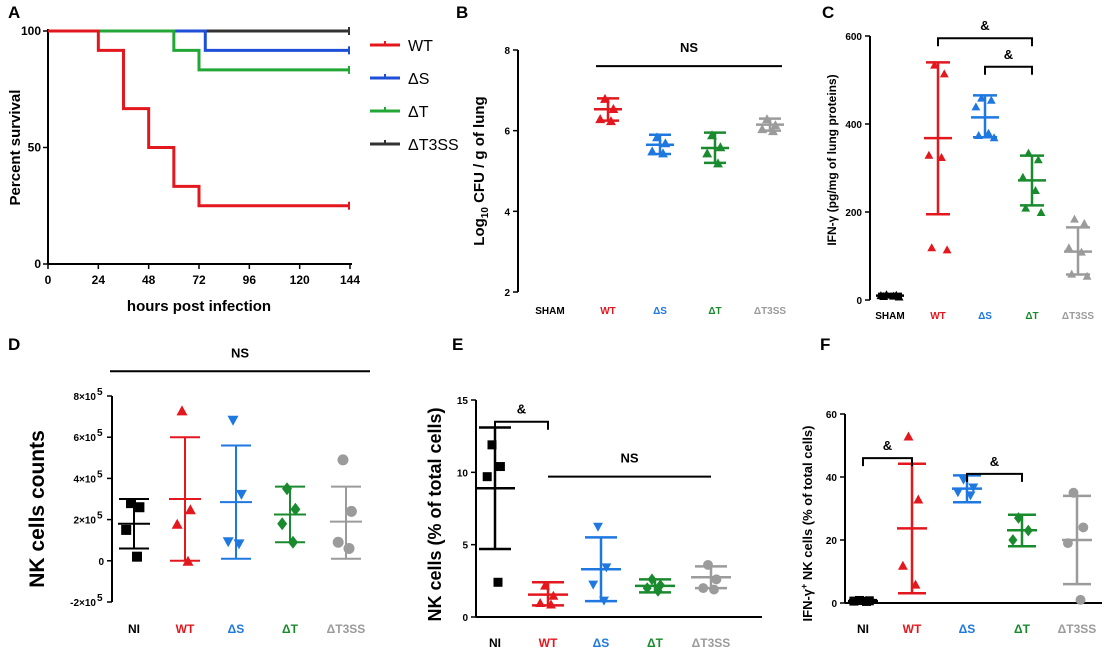 This screenshot has height=662, width=1106. What do you see at coordinates (418, 79) in the screenshot?
I see `a-legend-label-dS: ΔS` at bounding box center [418, 79].